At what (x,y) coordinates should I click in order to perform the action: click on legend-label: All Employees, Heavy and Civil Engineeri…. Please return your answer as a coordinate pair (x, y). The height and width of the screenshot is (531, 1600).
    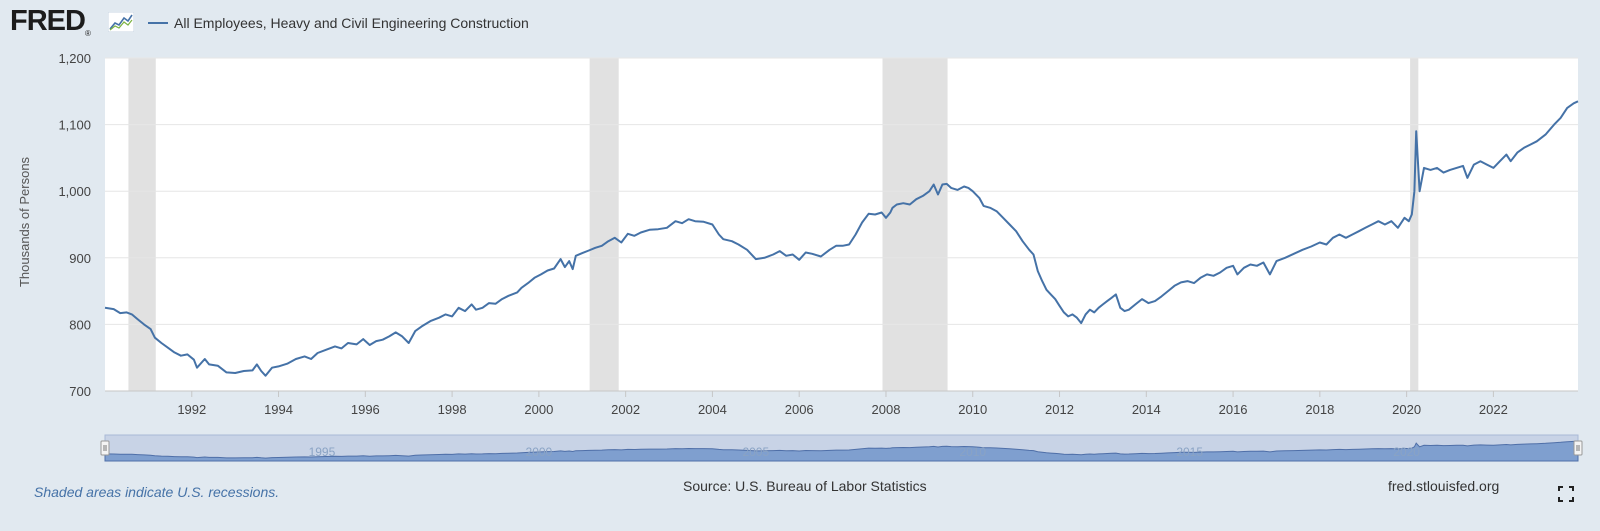
    Looking at the image, I should click on (351, 23).